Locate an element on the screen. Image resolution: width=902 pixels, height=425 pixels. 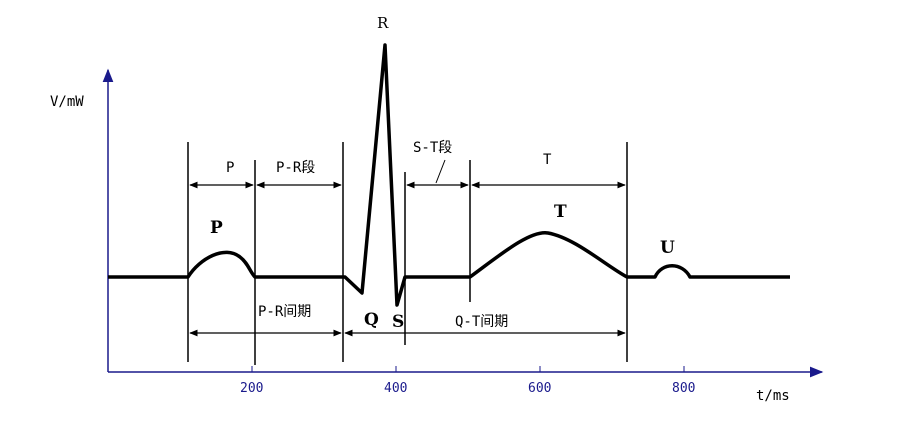
wave-label: Q is located at coordinates (371, 320).